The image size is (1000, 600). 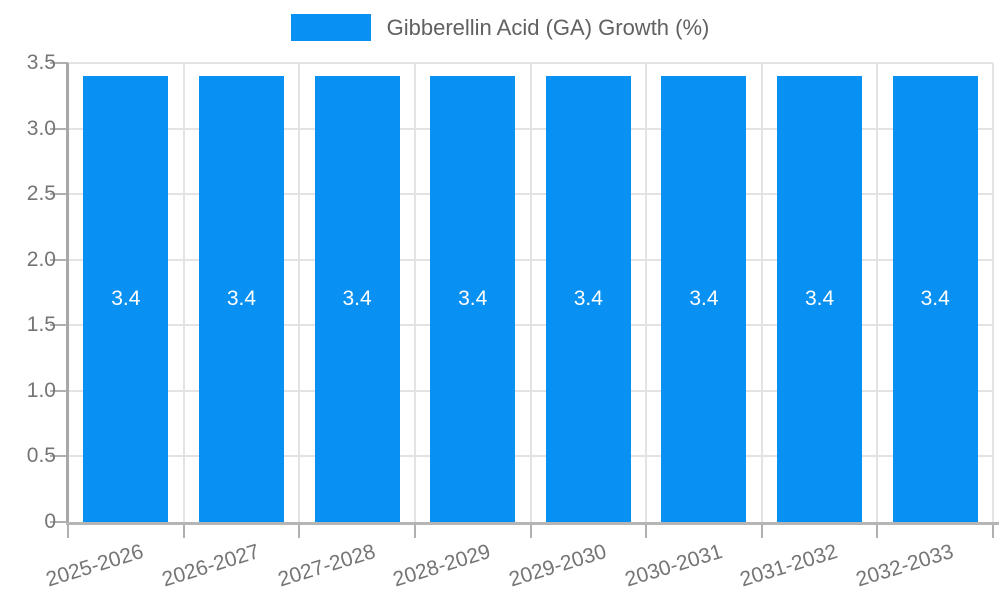 I want to click on x-axis-line, so click(x=532, y=523).